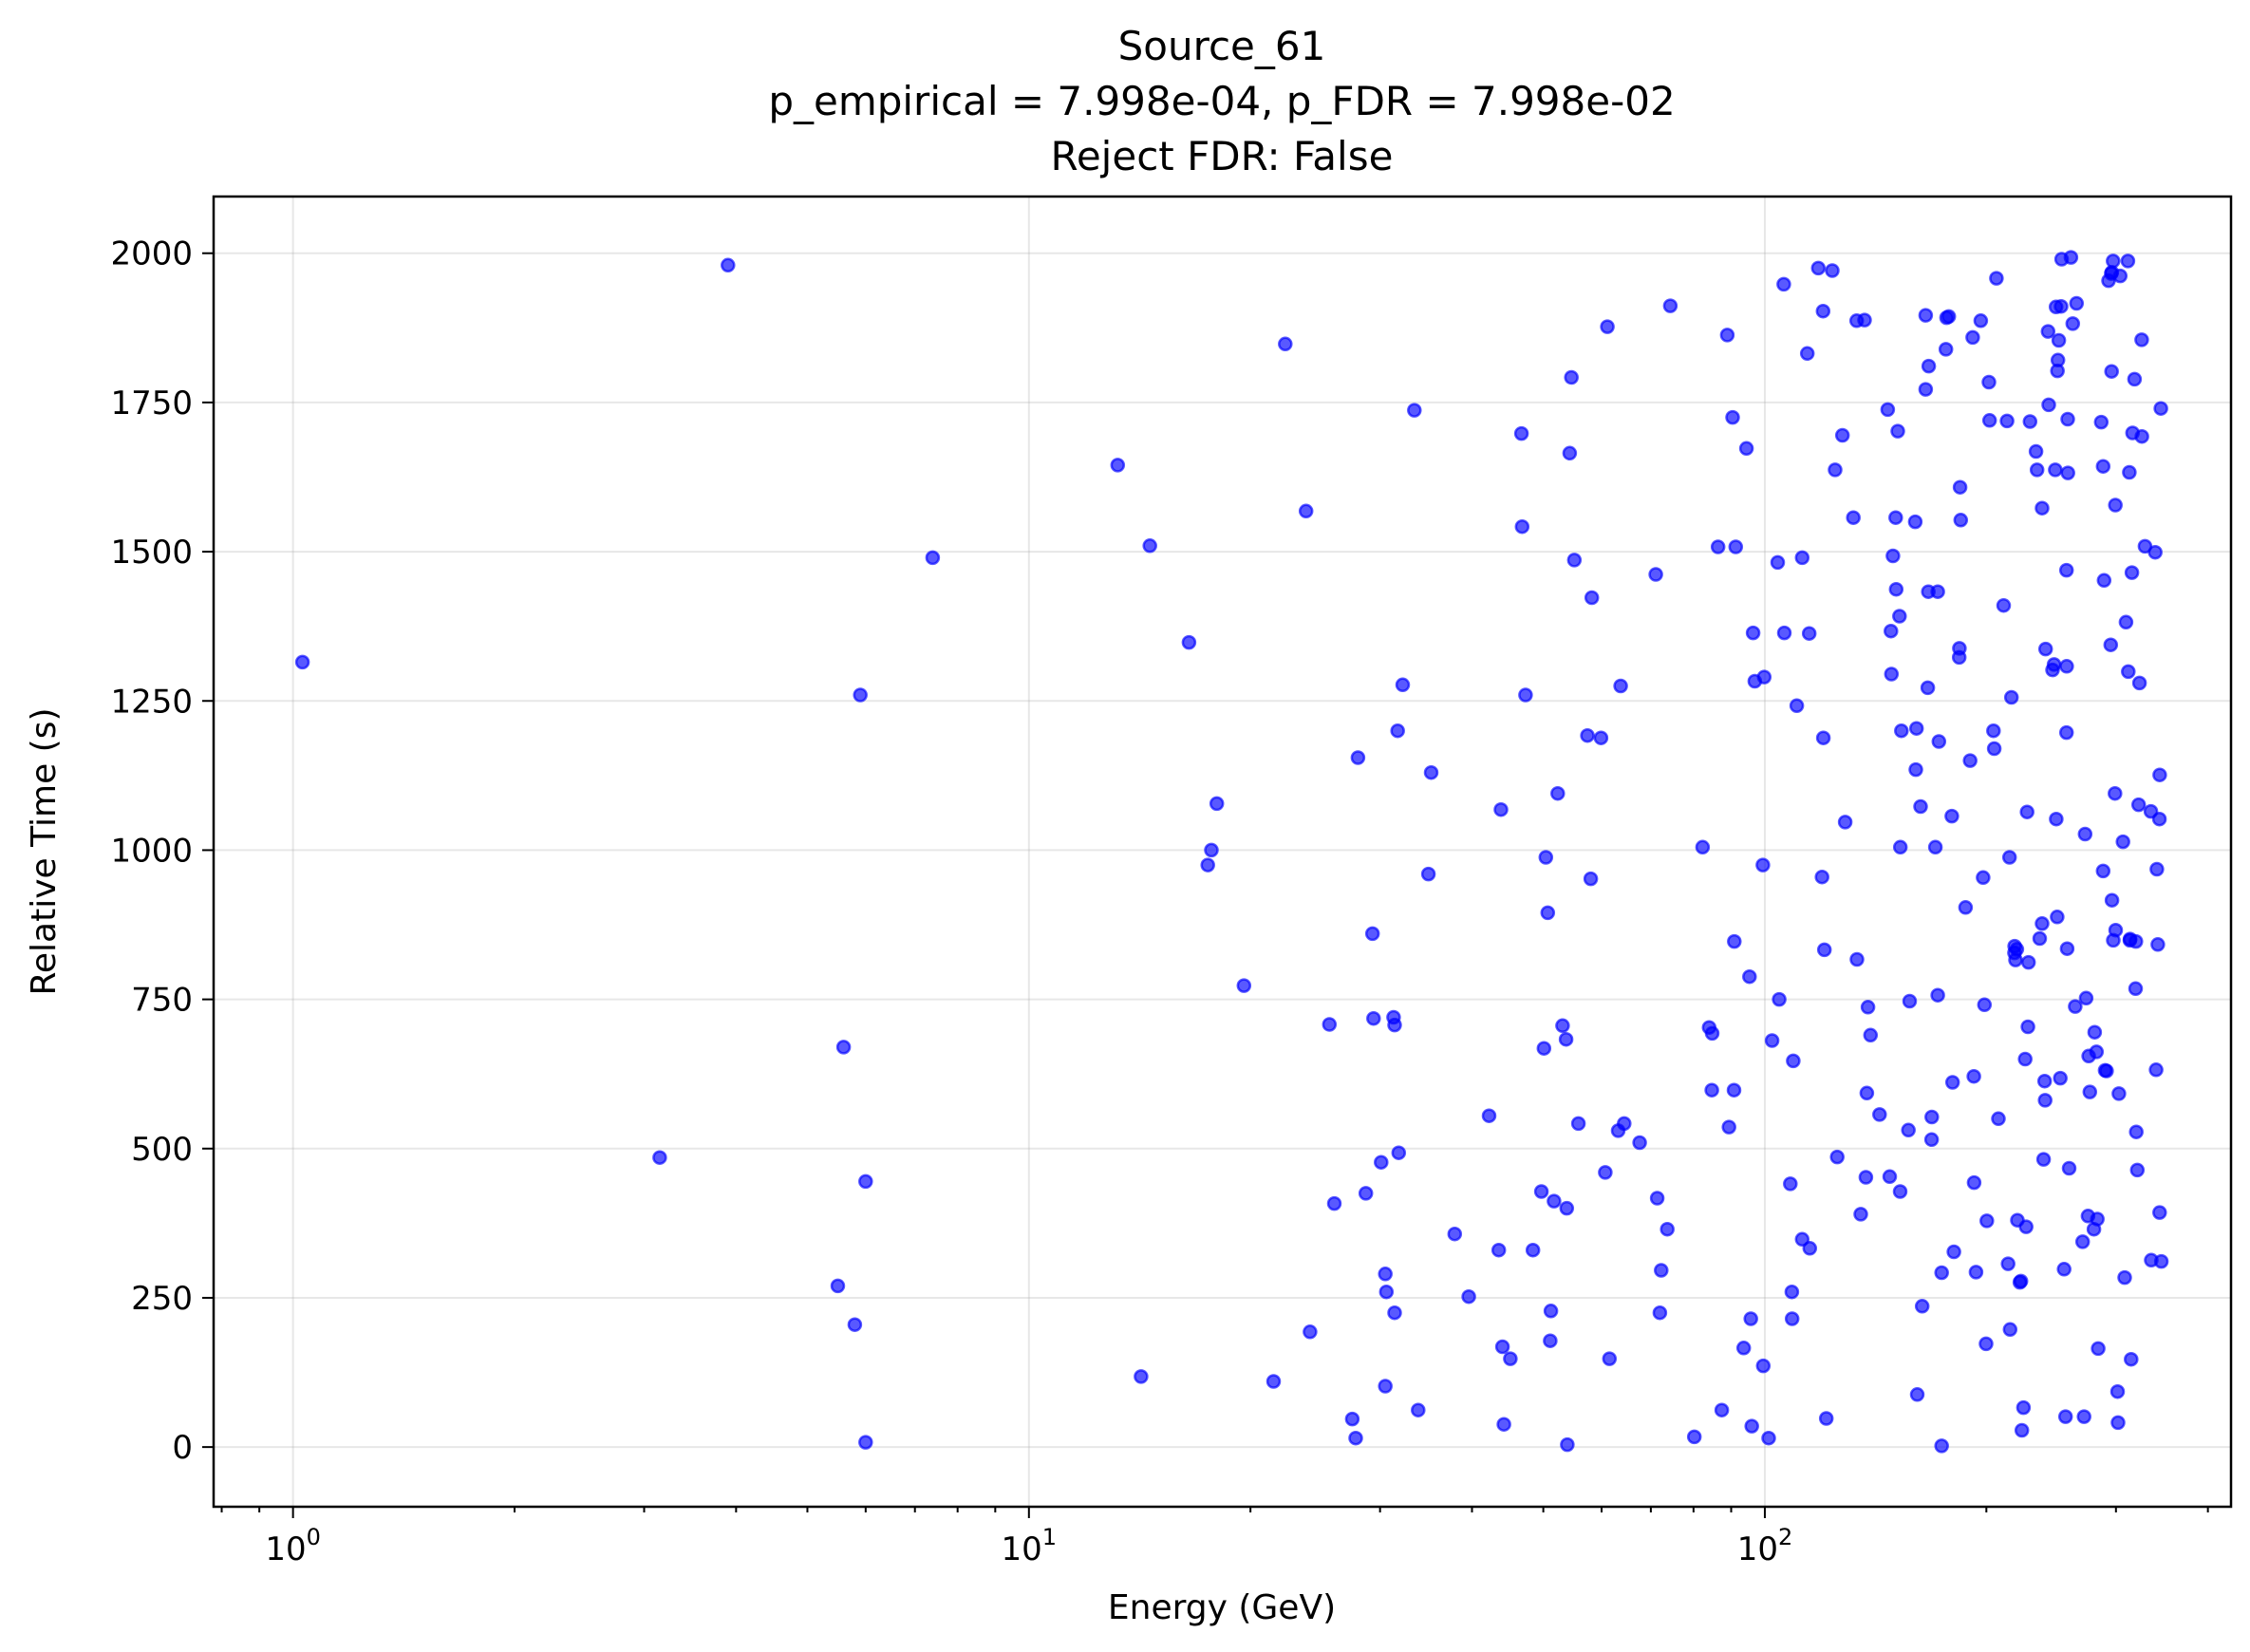 This screenshot has width=2250, height=1652. What do you see at coordinates (162, 1299) in the screenshot?
I see `y-tick-label: 250` at bounding box center [162, 1299].